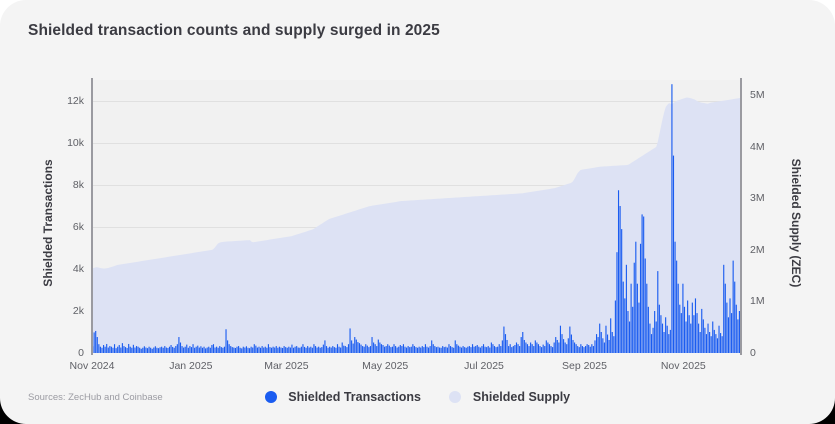 This screenshot has height=424, width=835. Describe the element at coordinates (342, 397) in the screenshot. I see `legend-item-transactions: Shielded Transactions` at that location.